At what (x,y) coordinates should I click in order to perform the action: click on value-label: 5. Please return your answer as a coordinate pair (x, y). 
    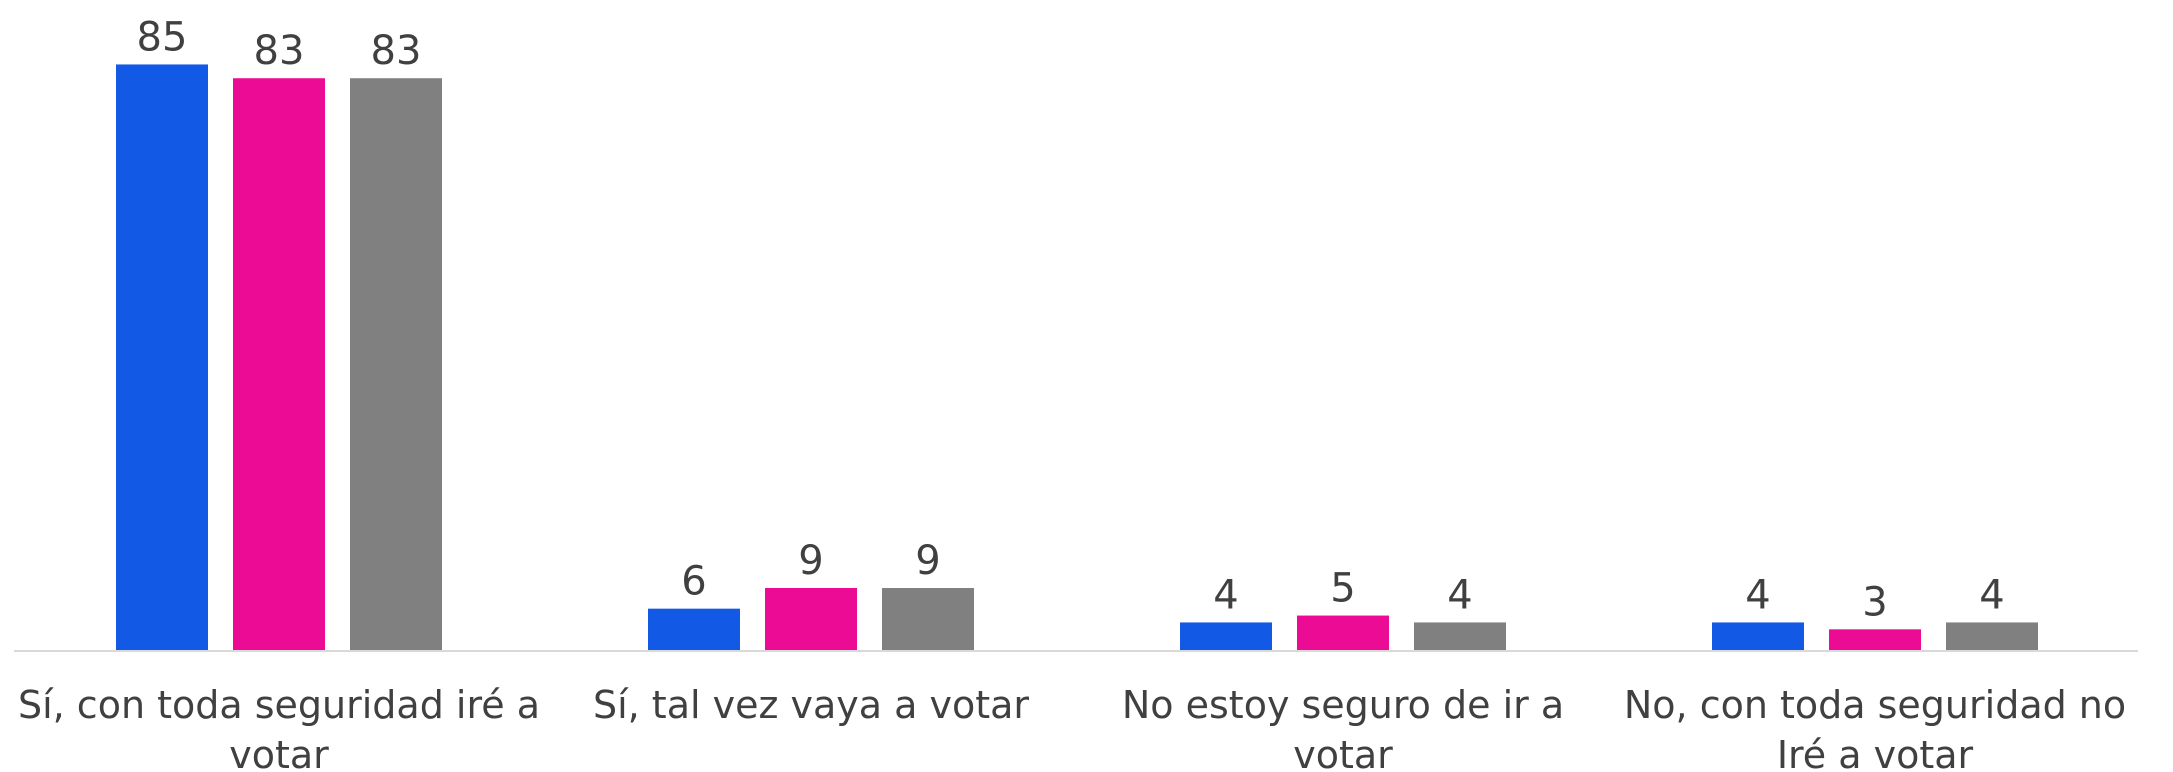
    Looking at the image, I should click on (1342, 589).